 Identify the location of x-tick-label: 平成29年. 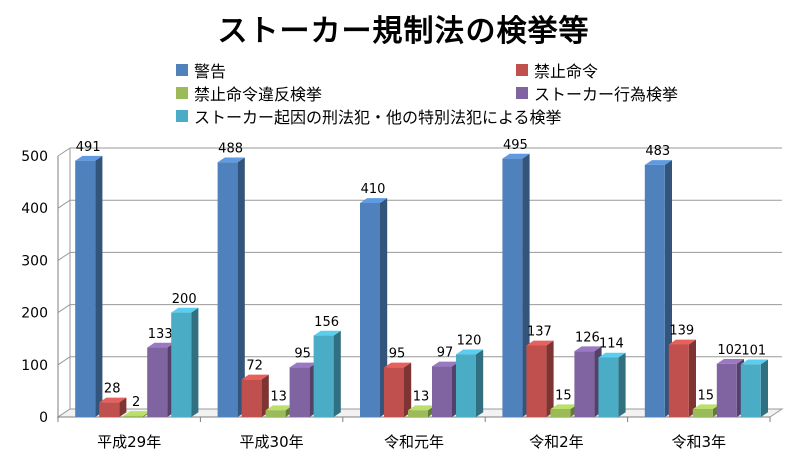
(129, 442).